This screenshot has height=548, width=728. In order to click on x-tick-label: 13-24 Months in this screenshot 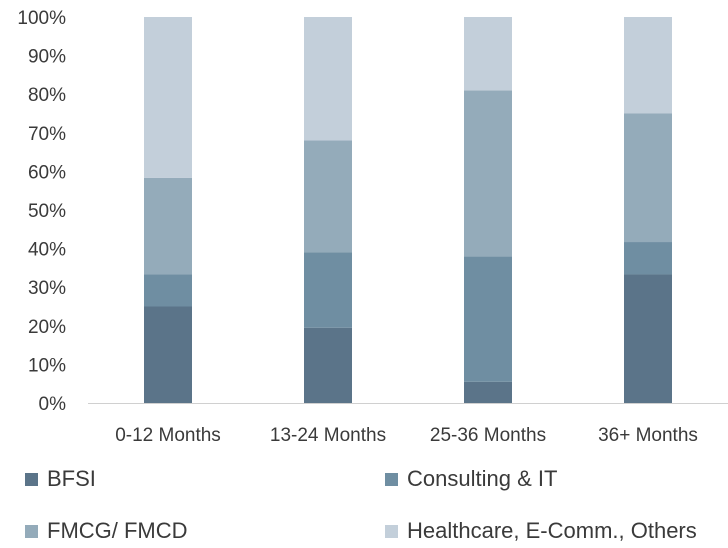, I will do `click(328, 435)`.